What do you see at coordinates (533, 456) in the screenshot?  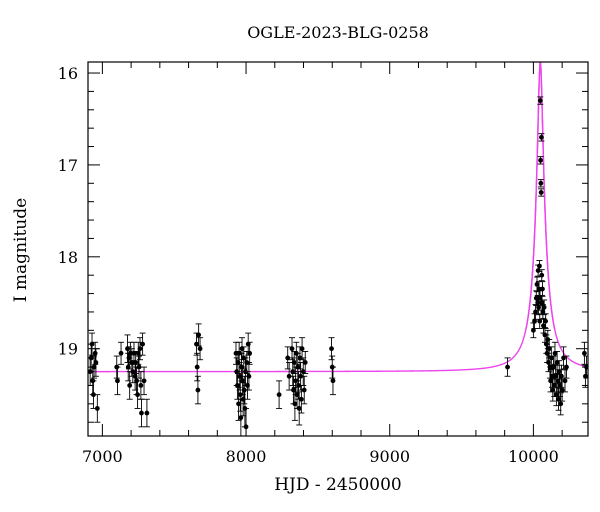 I see `x-tick-label: 10000` at bounding box center [533, 456].